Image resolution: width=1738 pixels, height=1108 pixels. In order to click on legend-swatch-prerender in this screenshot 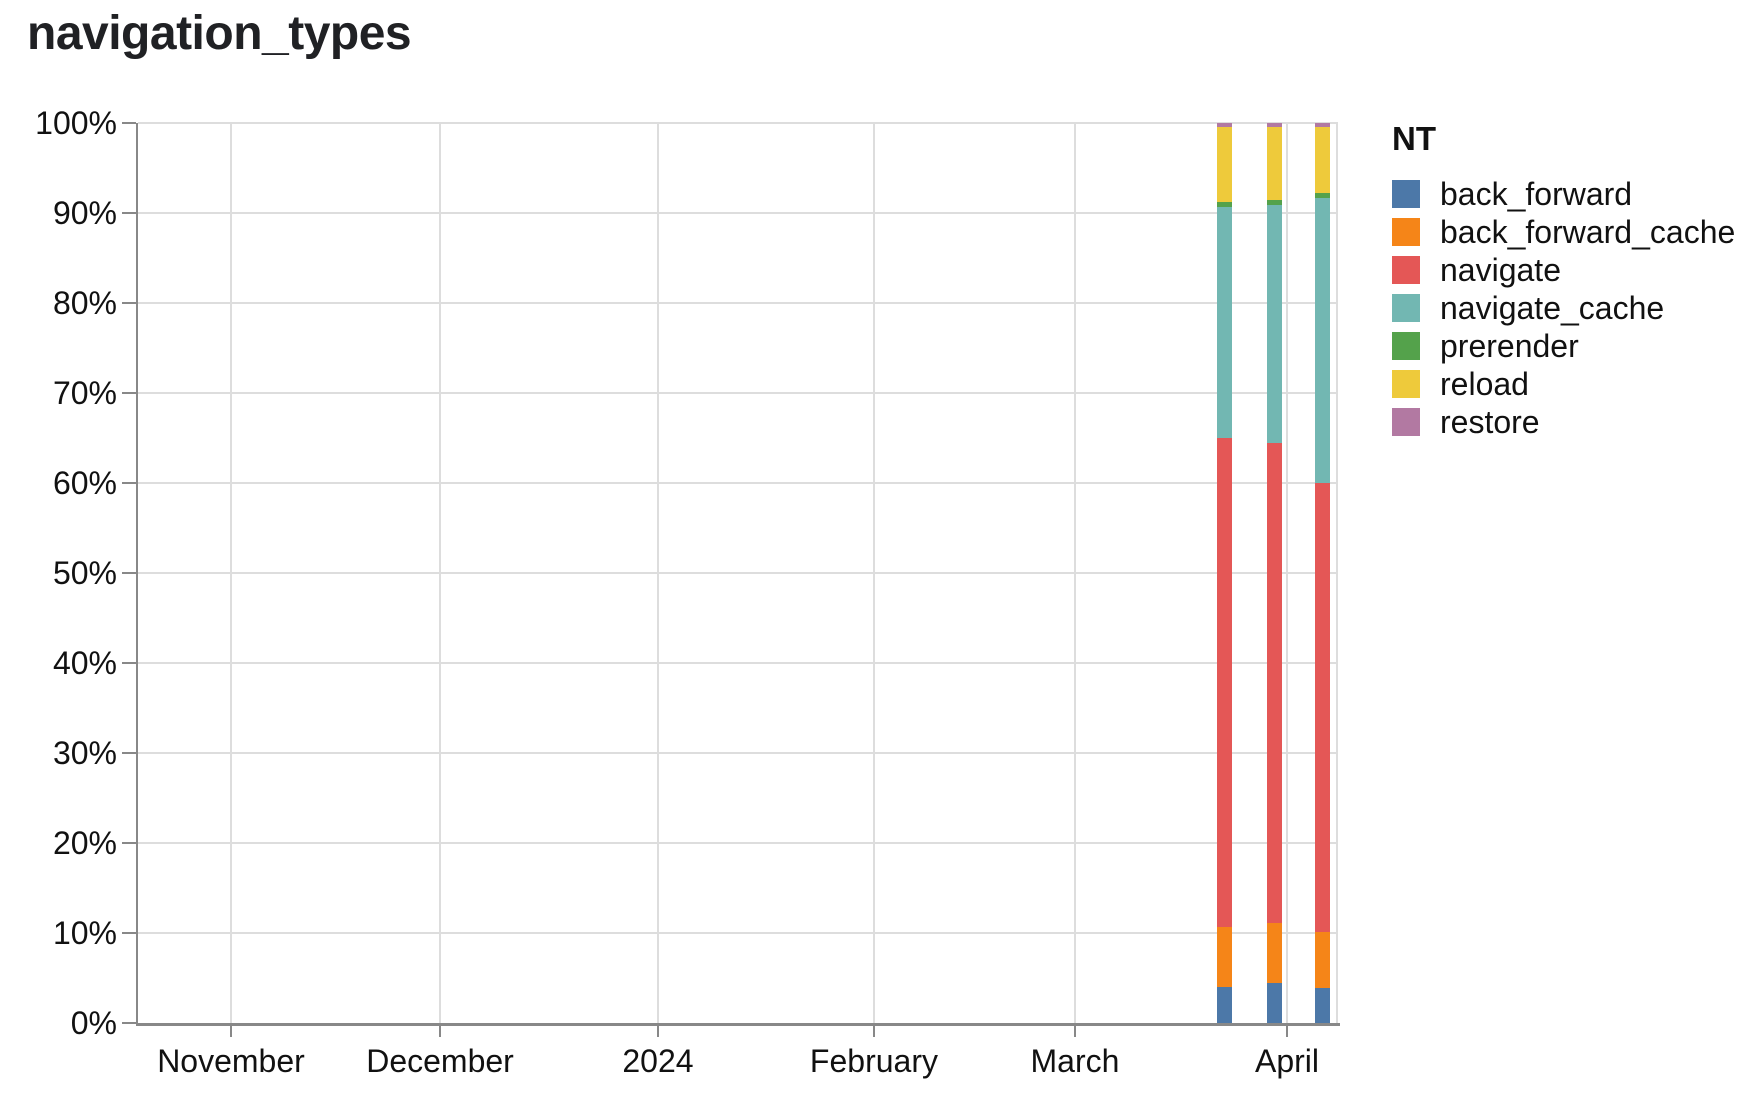, I will do `click(1406, 346)`.